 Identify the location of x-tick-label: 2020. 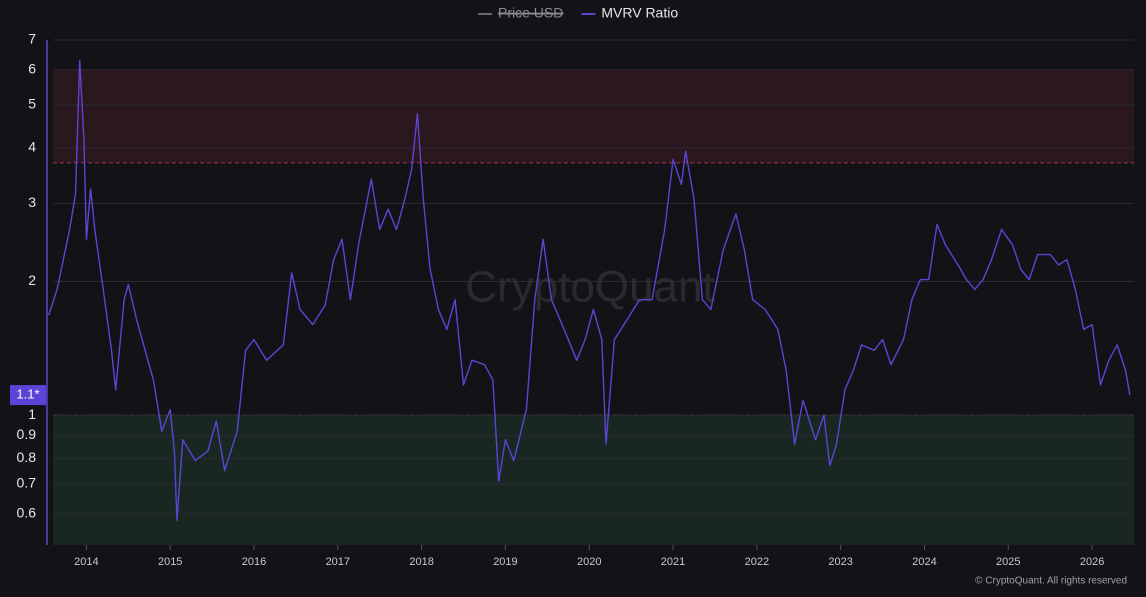
(589, 562).